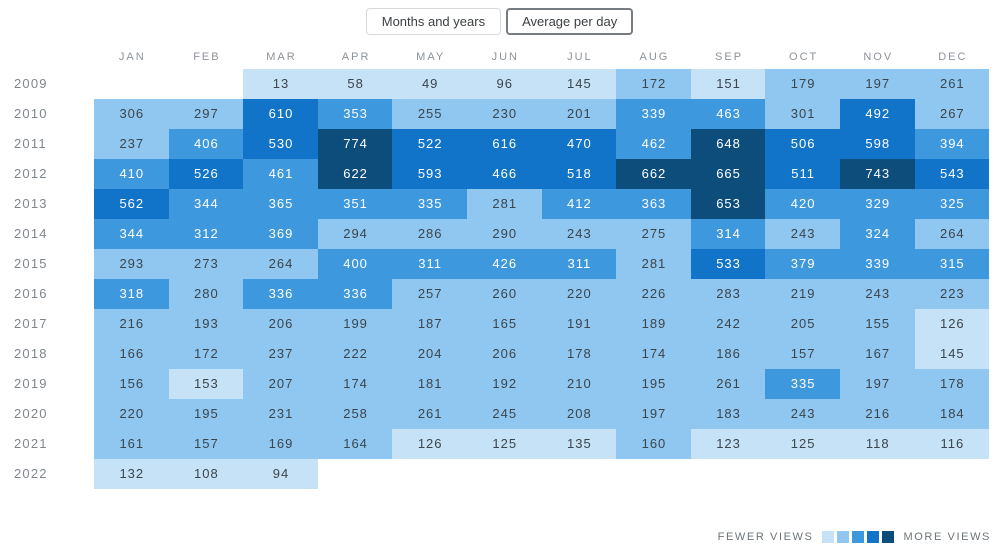  I want to click on heatmap-cell: 301, so click(802, 114).